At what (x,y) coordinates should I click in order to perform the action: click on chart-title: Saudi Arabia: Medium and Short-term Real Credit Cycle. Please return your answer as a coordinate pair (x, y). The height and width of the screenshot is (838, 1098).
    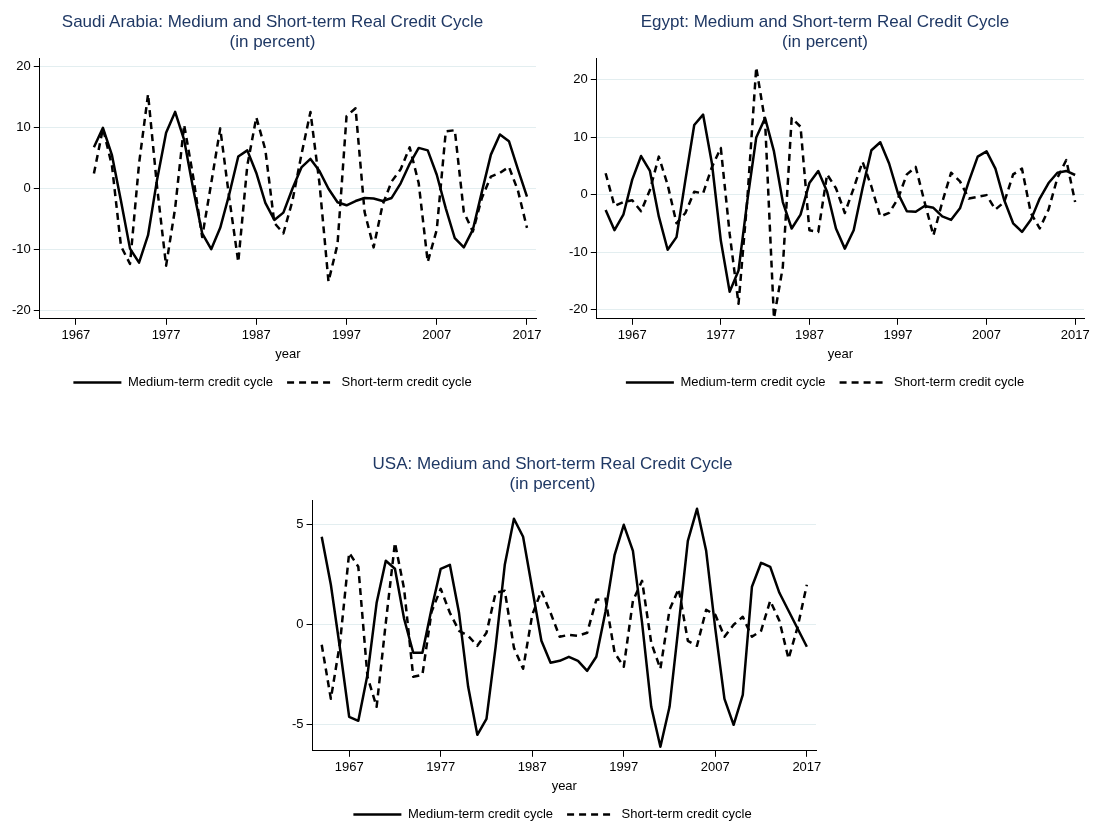
    Looking at the image, I should click on (272, 21).